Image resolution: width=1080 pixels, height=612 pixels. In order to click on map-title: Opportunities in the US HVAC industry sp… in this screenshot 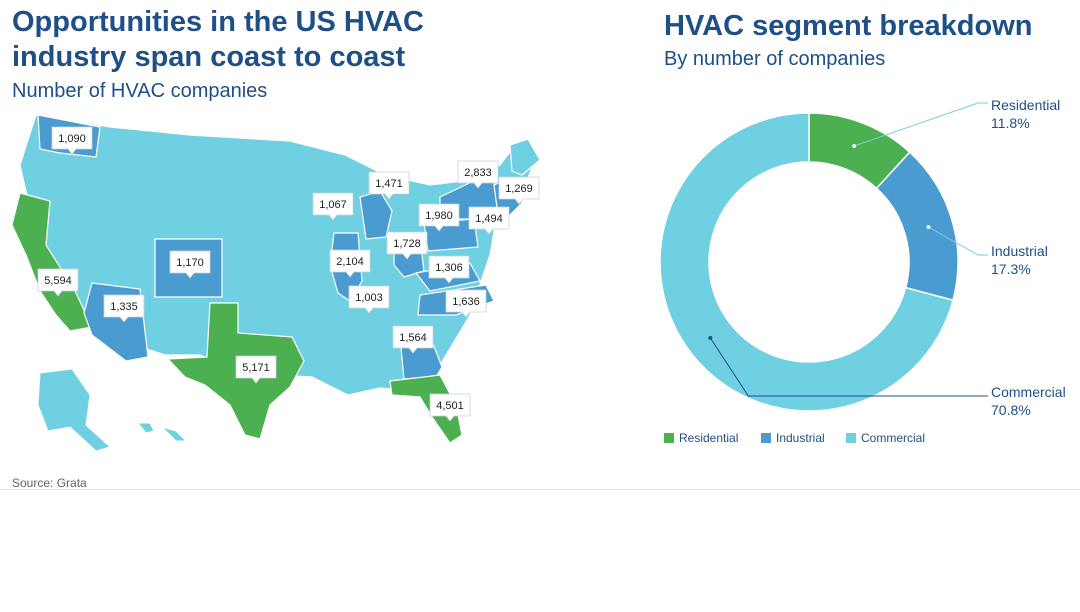, I will do `click(218, 39)`.